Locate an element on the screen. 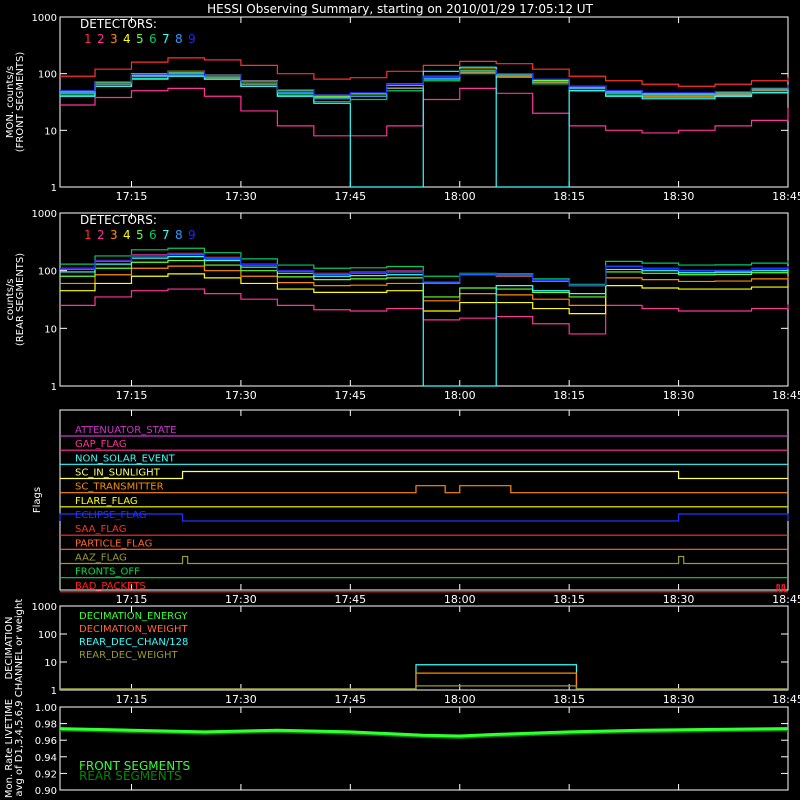 The width and height of the screenshot is (800, 800). livetime-ytick-label-2: 0.94 is located at coordinates (46, 758).